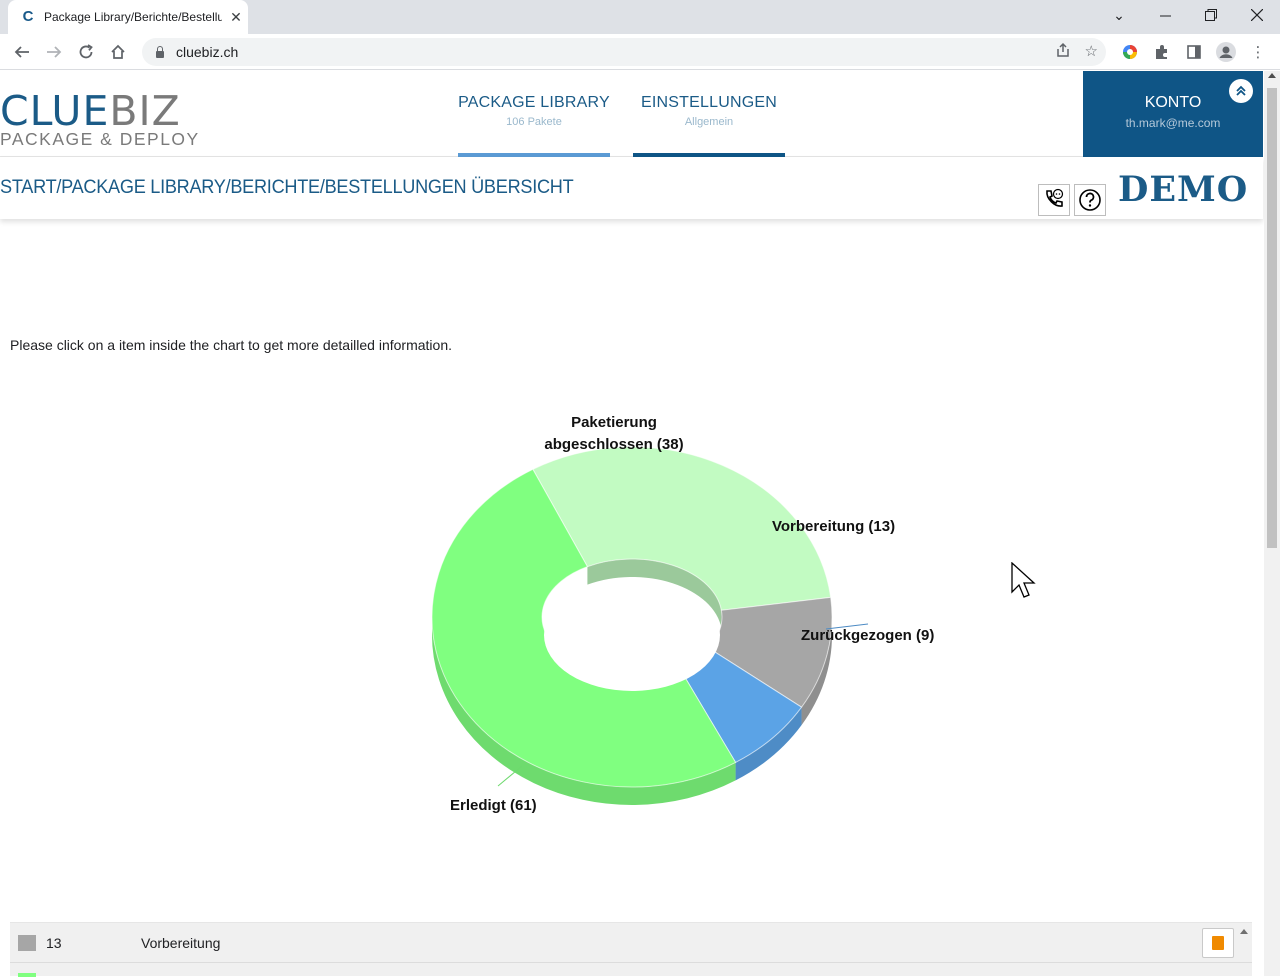 The image size is (1280, 977). I want to click on page-scrollbar, so click(1272, 523).